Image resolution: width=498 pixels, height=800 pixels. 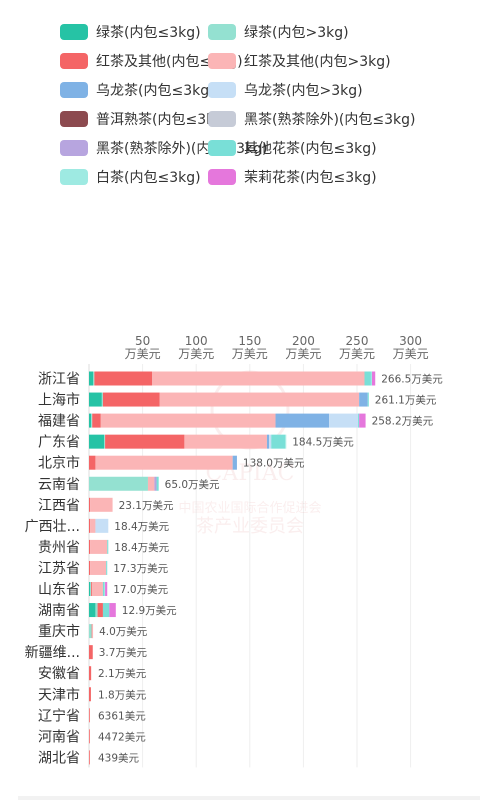 What do you see at coordinates (140, 589) in the screenshot?
I see `bar-total-label: 17.0万美元` at bounding box center [140, 589].